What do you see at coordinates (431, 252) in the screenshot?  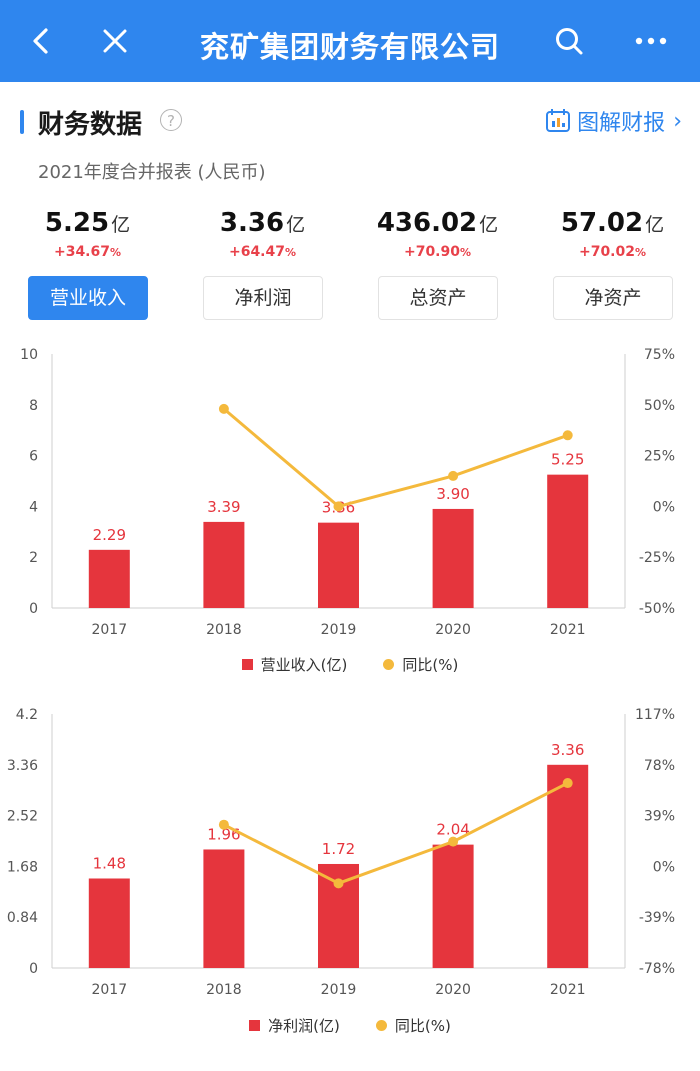 I see `metric-change: +70.90` at bounding box center [431, 252].